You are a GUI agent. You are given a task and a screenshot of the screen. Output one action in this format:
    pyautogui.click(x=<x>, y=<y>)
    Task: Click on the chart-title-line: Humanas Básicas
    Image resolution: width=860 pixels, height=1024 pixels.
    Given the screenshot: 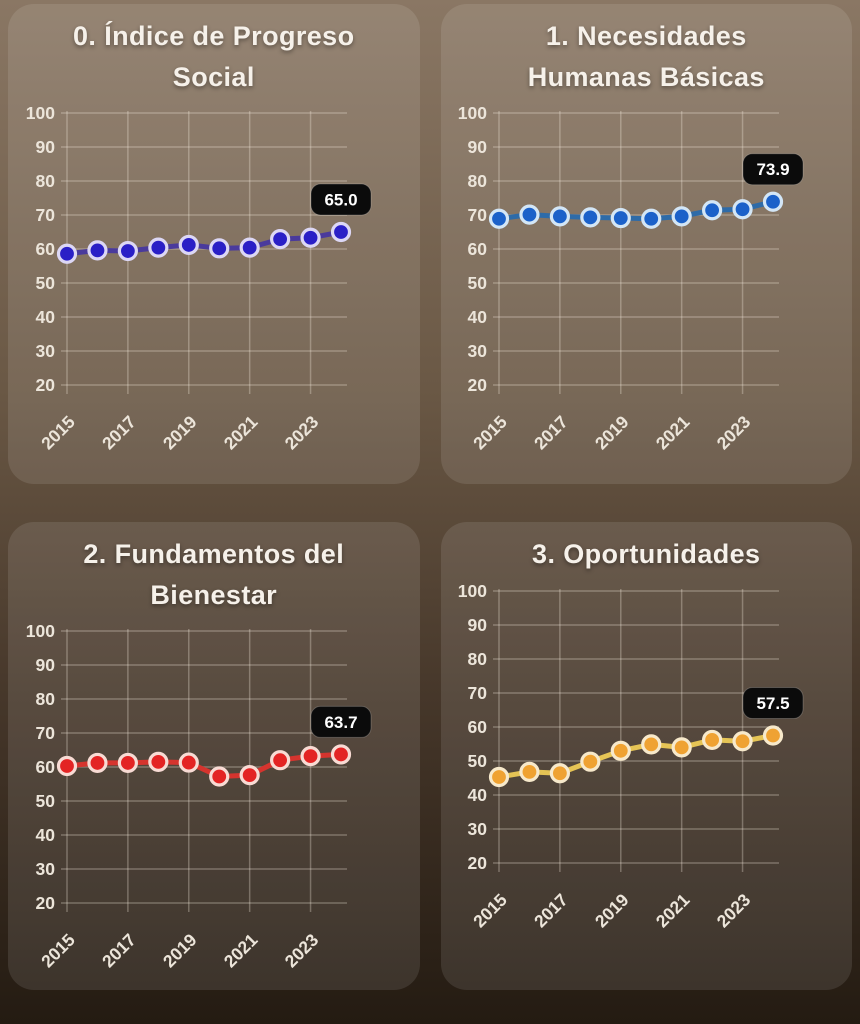 What is the action you would take?
    pyautogui.click(x=646, y=76)
    